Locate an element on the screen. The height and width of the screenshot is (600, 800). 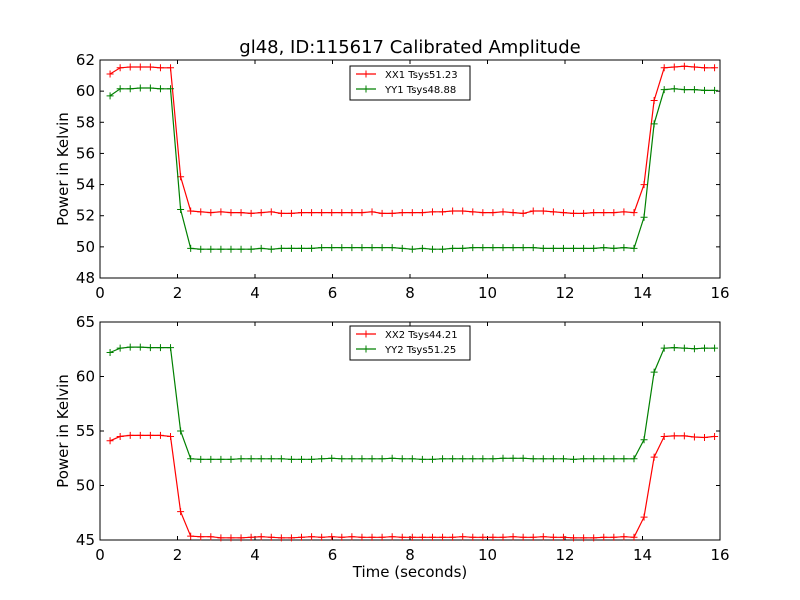
p1-y-tick-label: 55 is located at coordinates (85, 431).